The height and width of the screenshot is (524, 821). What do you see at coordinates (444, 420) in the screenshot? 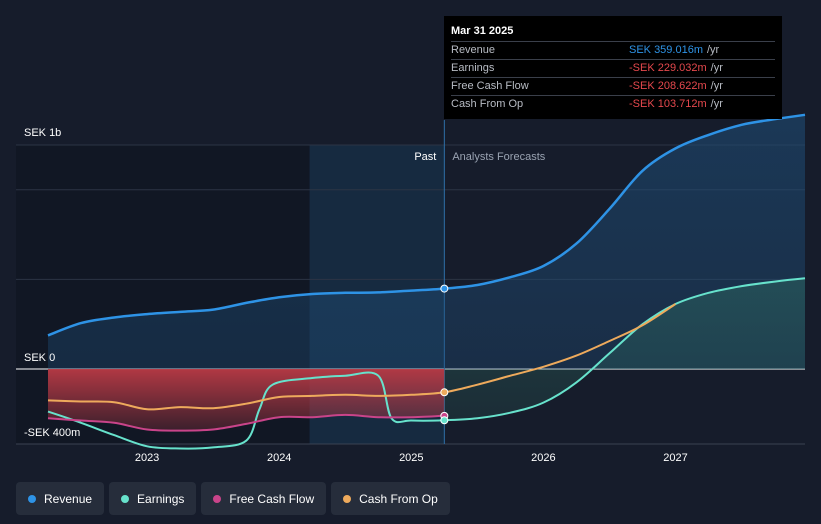
I see `earnings-marker` at bounding box center [444, 420].